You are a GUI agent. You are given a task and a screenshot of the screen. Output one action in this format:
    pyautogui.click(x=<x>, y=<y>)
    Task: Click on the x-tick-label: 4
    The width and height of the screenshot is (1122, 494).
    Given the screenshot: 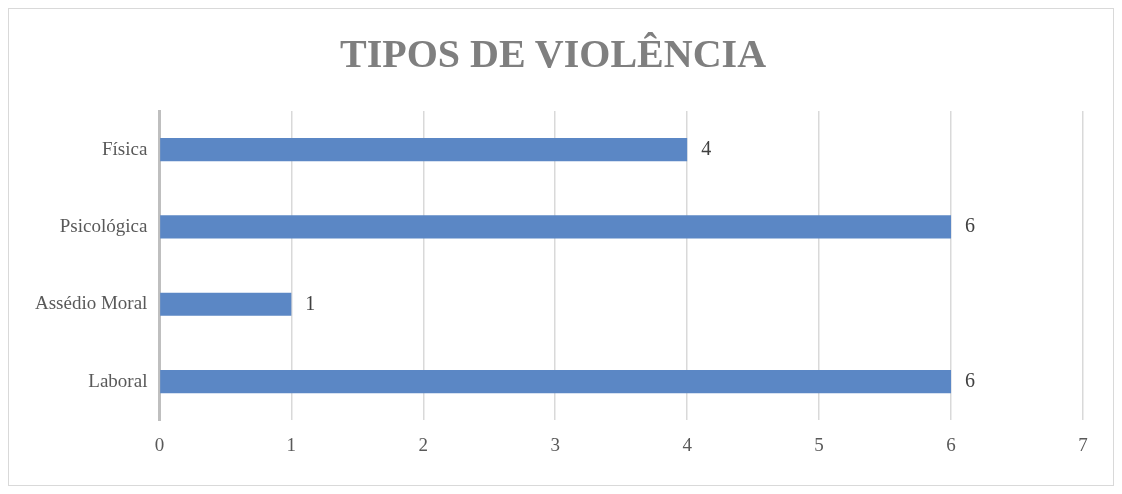 What is the action you would take?
    pyautogui.click(x=687, y=444)
    